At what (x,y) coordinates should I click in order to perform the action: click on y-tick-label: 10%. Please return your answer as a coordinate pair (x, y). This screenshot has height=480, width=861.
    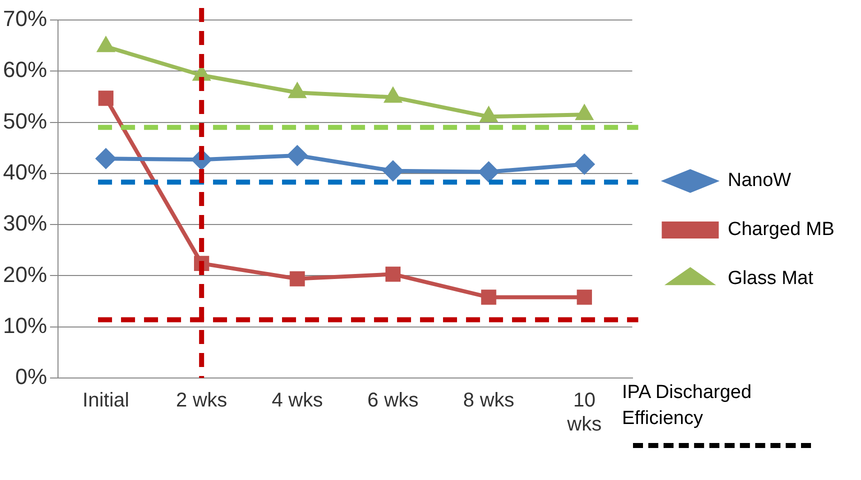
    Looking at the image, I should click on (25, 325).